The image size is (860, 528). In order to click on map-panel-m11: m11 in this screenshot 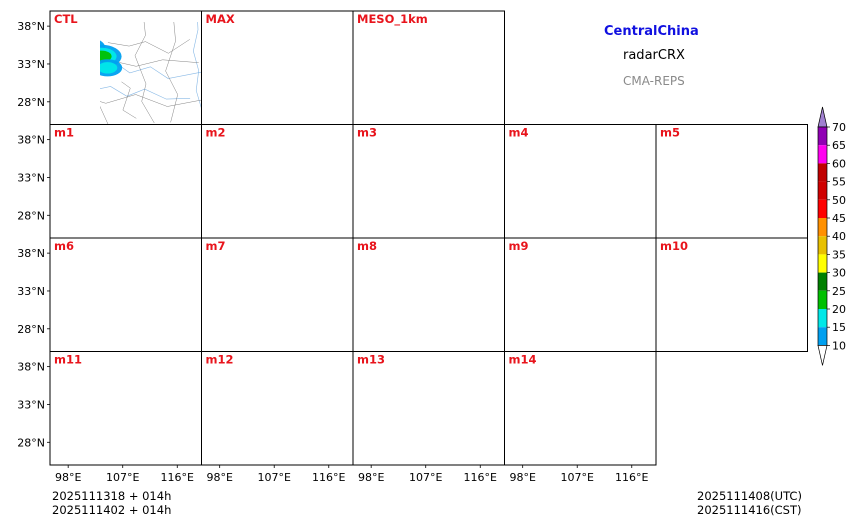, I will do `click(125, 408)`.